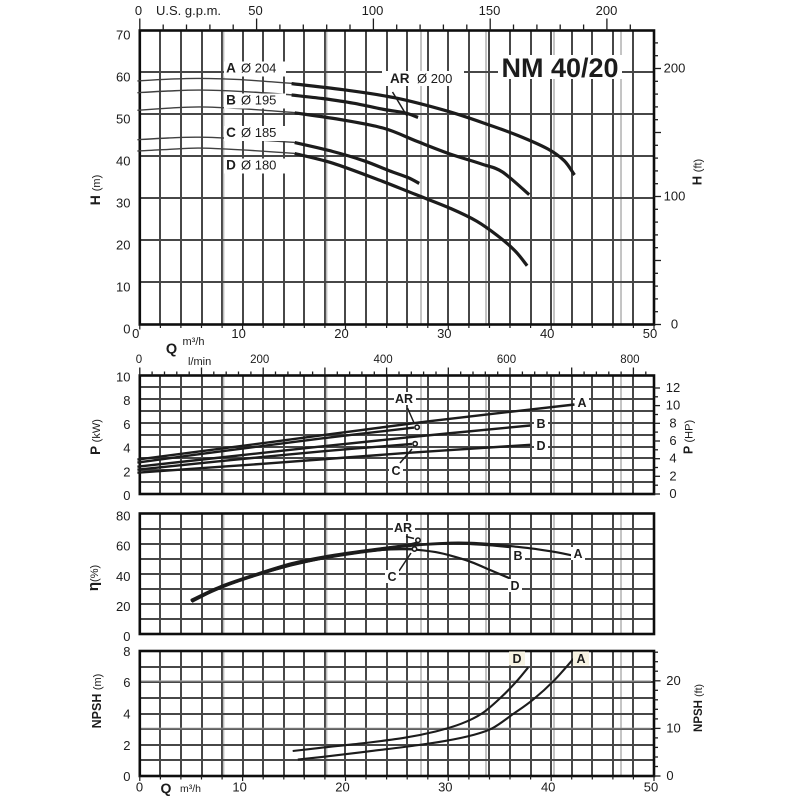 The height and width of the screenshot is (805, 800). I want to click on svg-text: 150, so click(490, 10).